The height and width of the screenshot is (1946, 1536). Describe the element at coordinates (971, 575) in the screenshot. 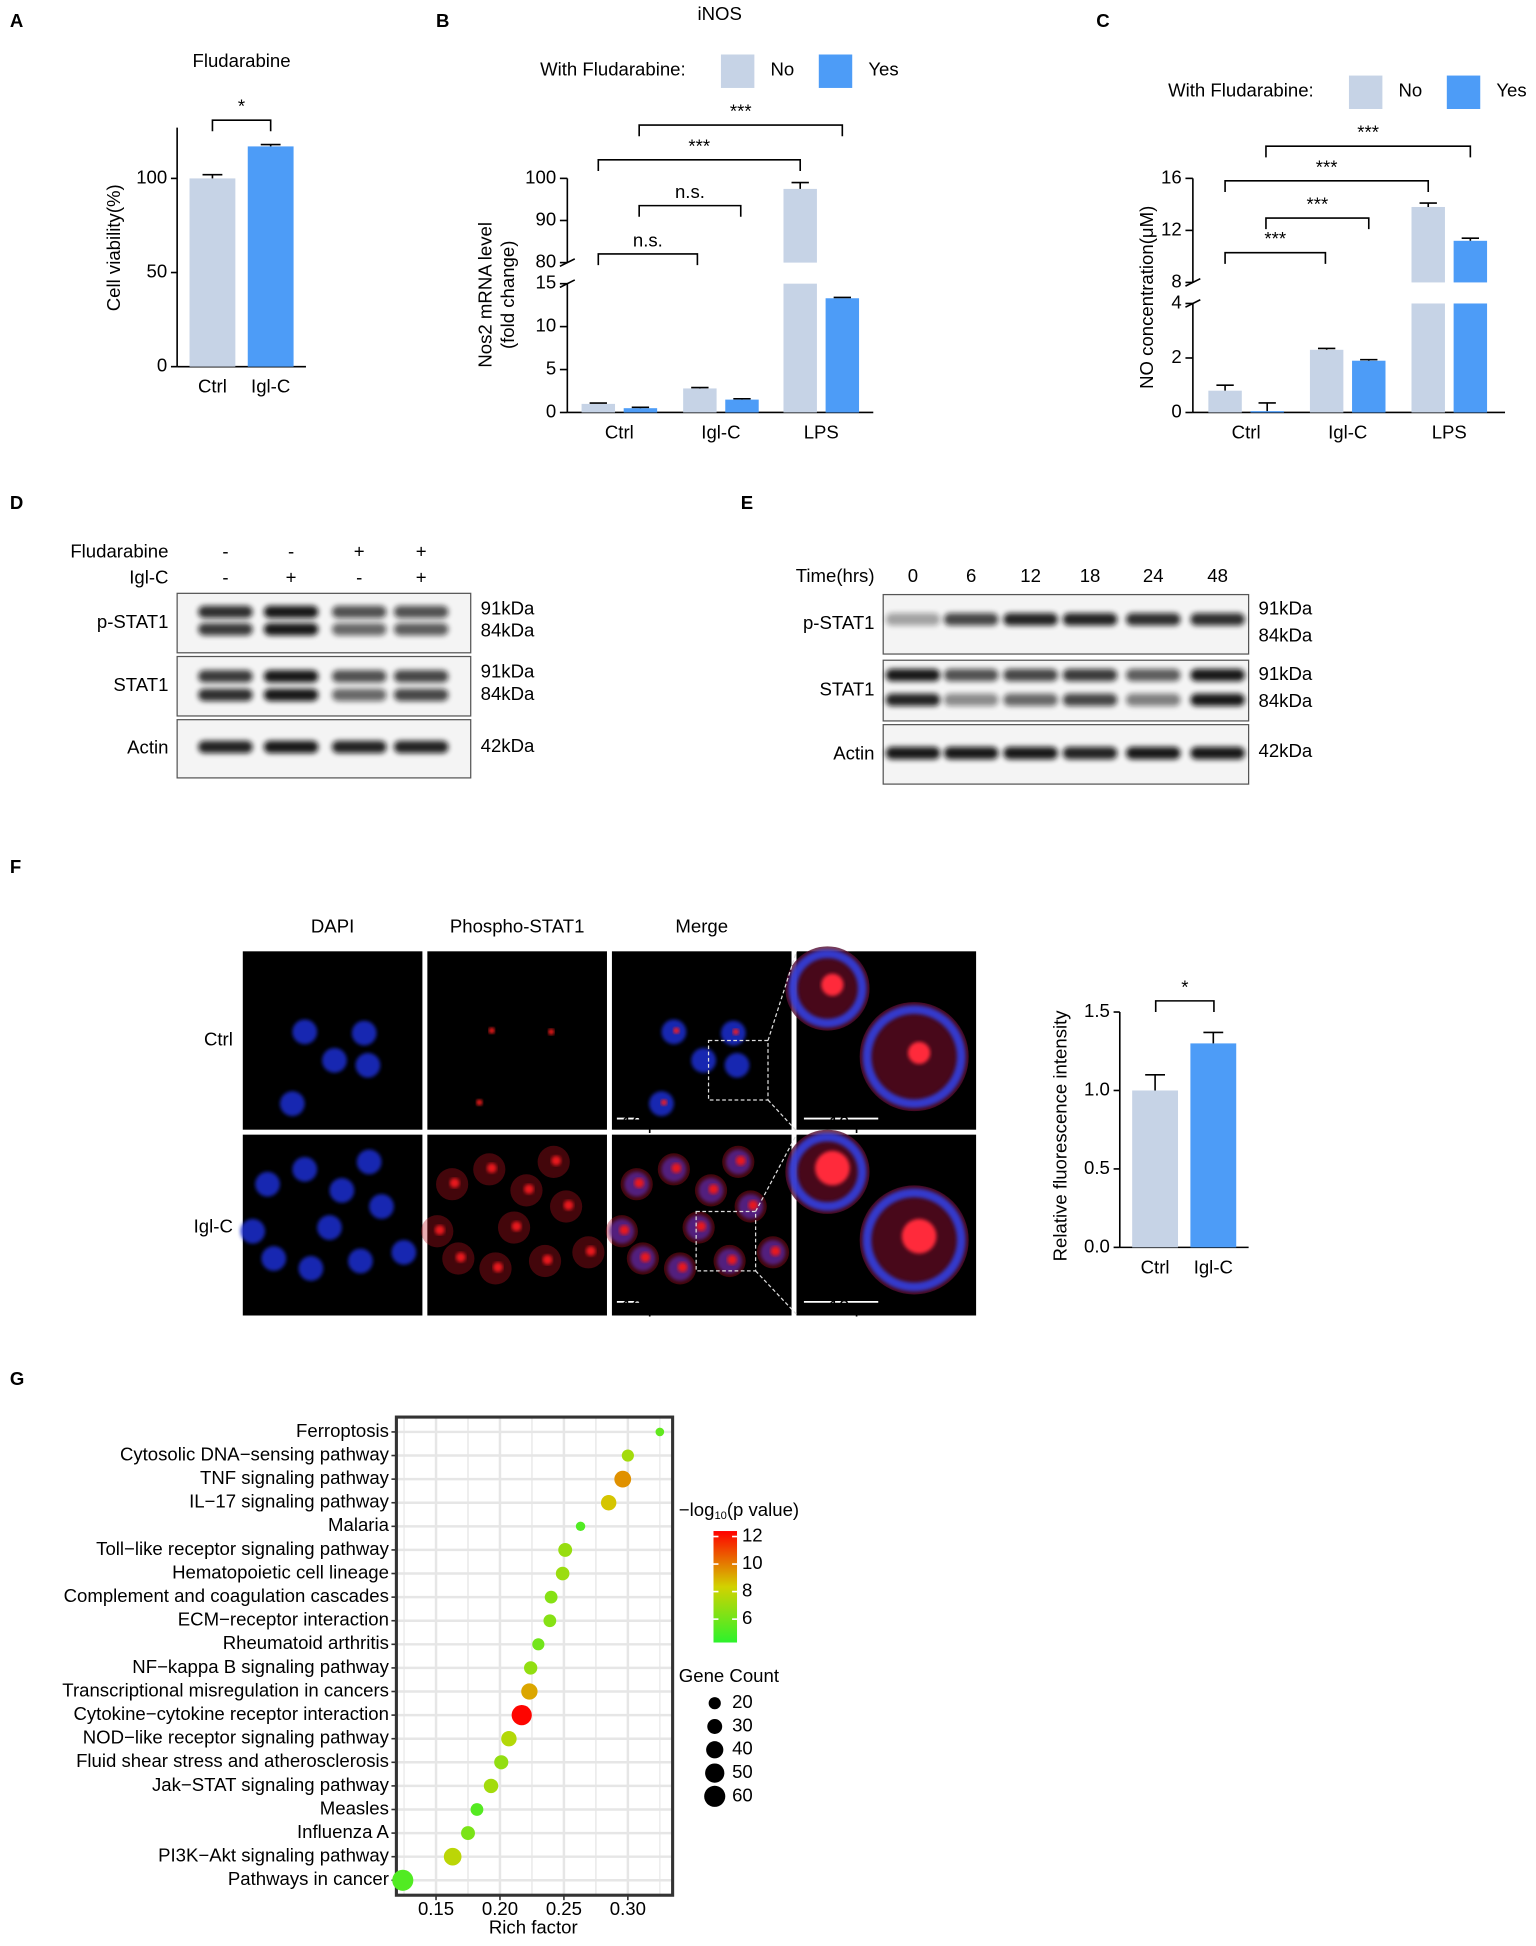

I see `time: 6` at that location.